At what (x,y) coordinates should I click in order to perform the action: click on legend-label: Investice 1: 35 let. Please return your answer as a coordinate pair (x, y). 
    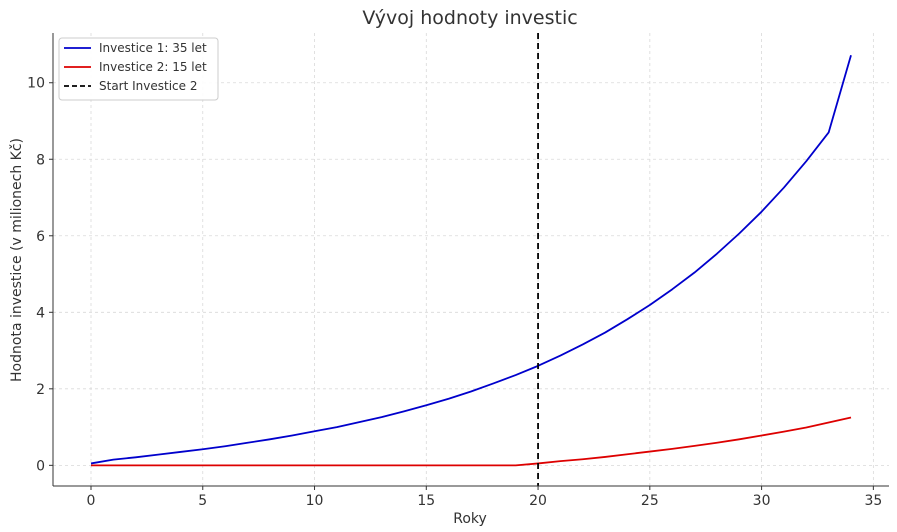
    Looking at the image, I should click on (153, 48).